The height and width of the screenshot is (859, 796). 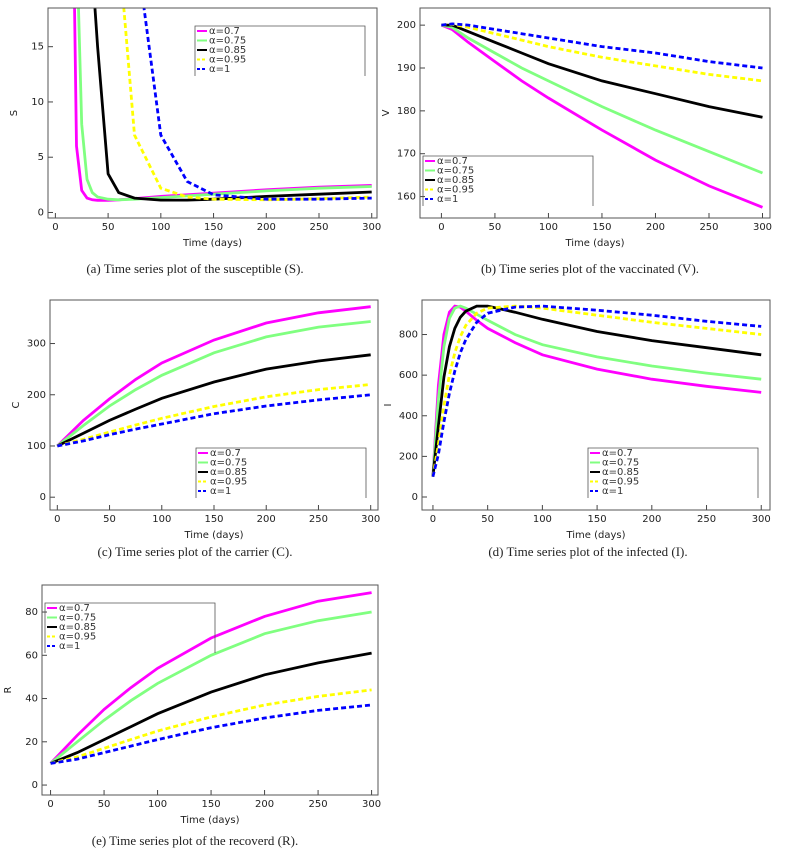 What do you see at coordinates (406, 68) in the screenshot?
I see `y-tick-label: 190` at bounding box center [406, 68].